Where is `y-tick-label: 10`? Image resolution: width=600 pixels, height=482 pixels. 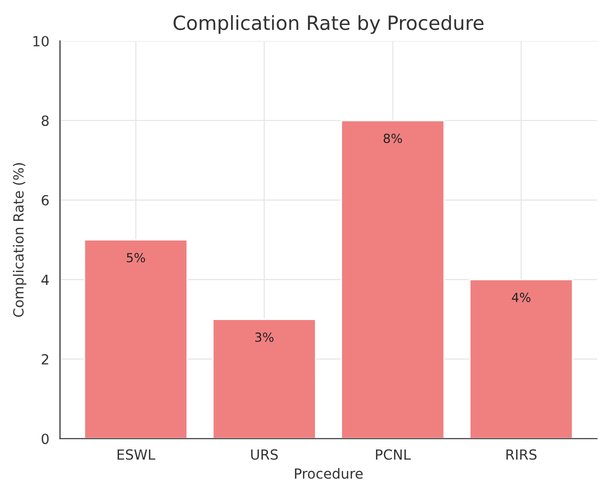 y-tick-label: 10 is located at coordinates (41, 41).